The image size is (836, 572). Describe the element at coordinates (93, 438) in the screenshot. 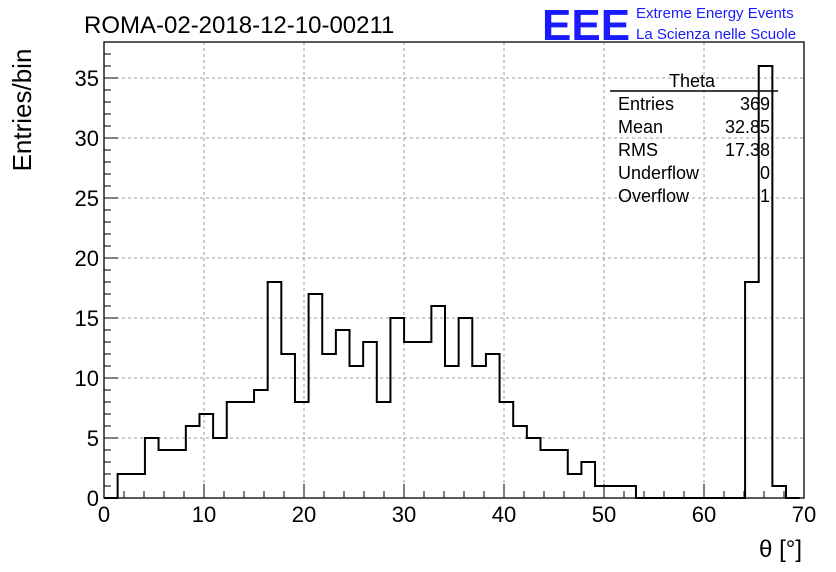

I see `y-tick-label: 5` at that location.